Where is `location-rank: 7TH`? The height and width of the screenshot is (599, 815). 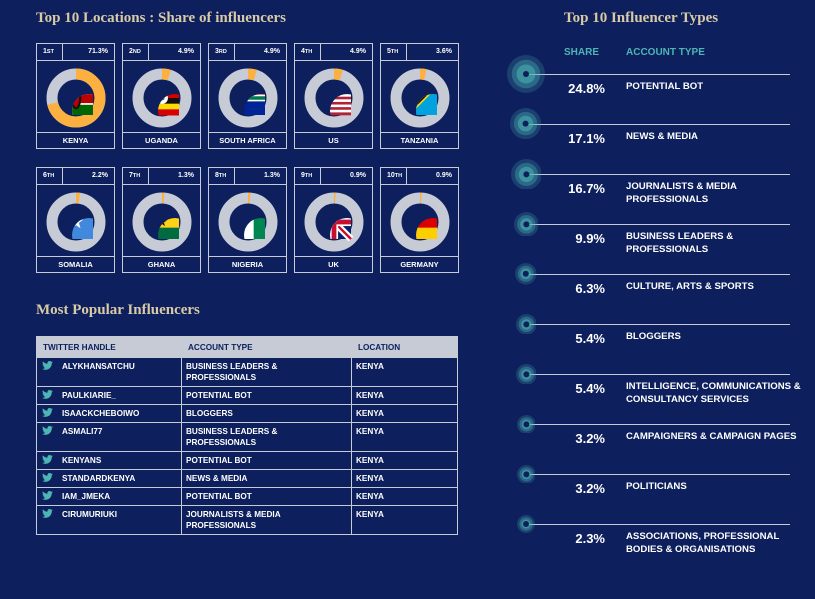 location-rank: 7TH is located at coordinates (134, 175).